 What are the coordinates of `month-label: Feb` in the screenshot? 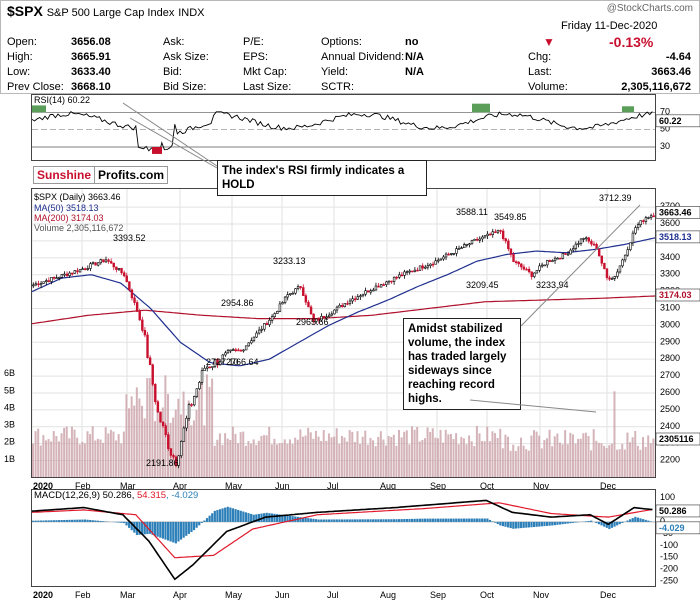 It's located at (83, 486).